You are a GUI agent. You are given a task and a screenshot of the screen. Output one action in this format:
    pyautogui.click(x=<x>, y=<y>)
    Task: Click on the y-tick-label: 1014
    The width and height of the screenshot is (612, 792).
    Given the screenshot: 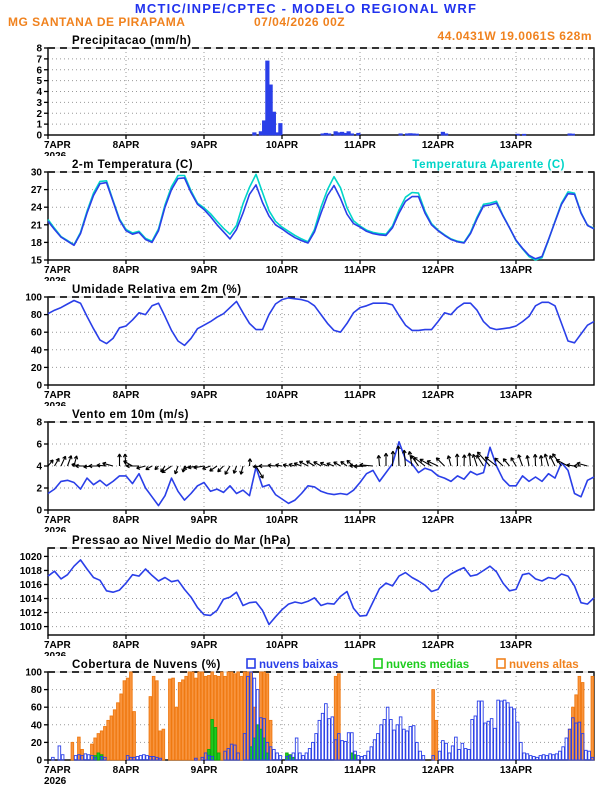 What is the action you would take?
    pyautogui.click(x=31, y=599)
    